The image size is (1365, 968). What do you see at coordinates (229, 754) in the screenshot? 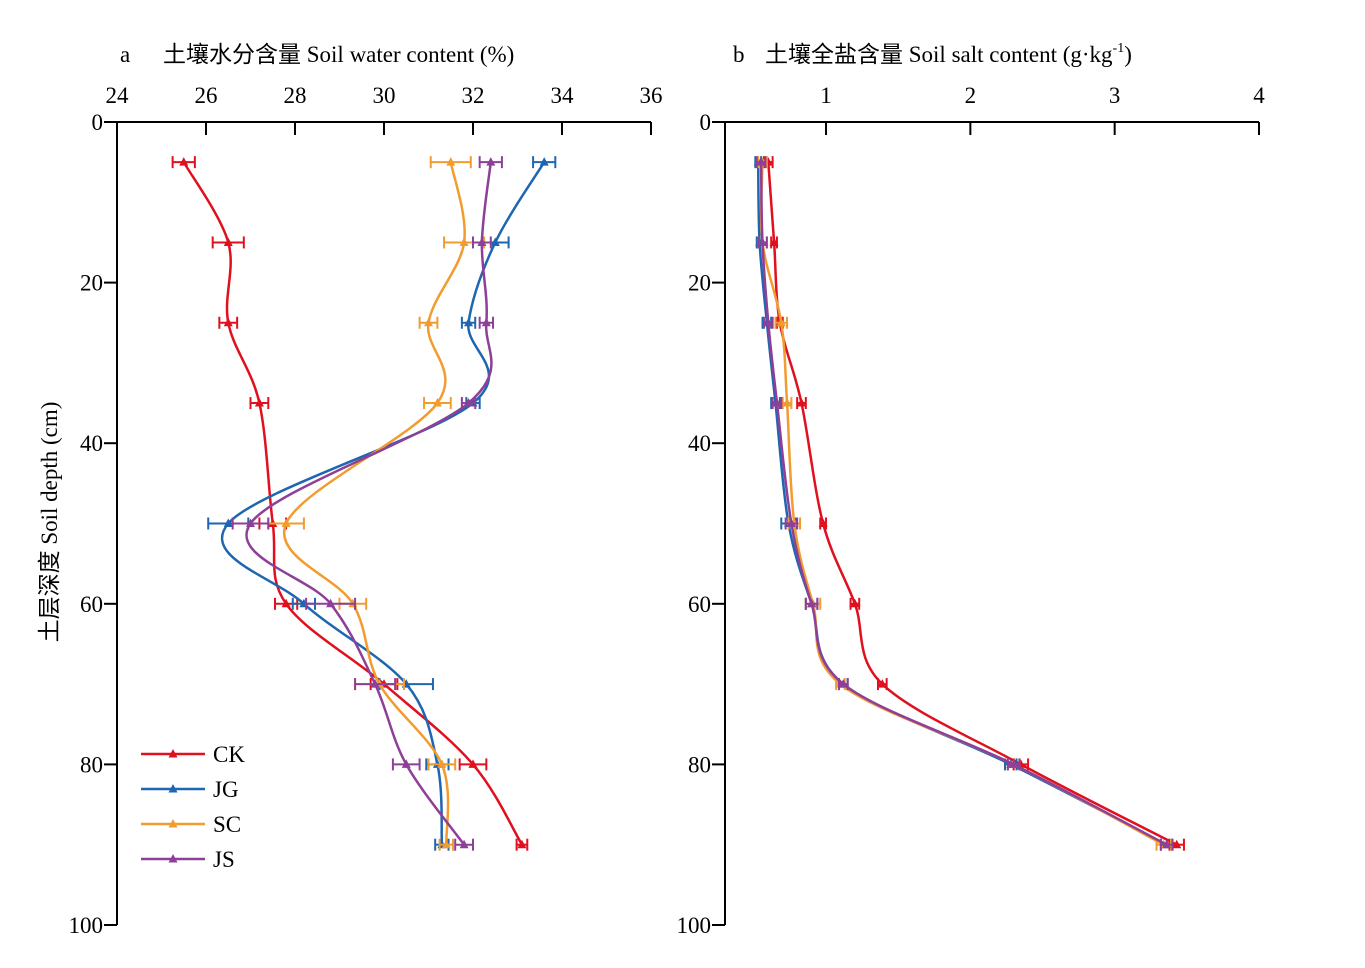
I see `legend-label: CK` at bounding box center [229, 754].